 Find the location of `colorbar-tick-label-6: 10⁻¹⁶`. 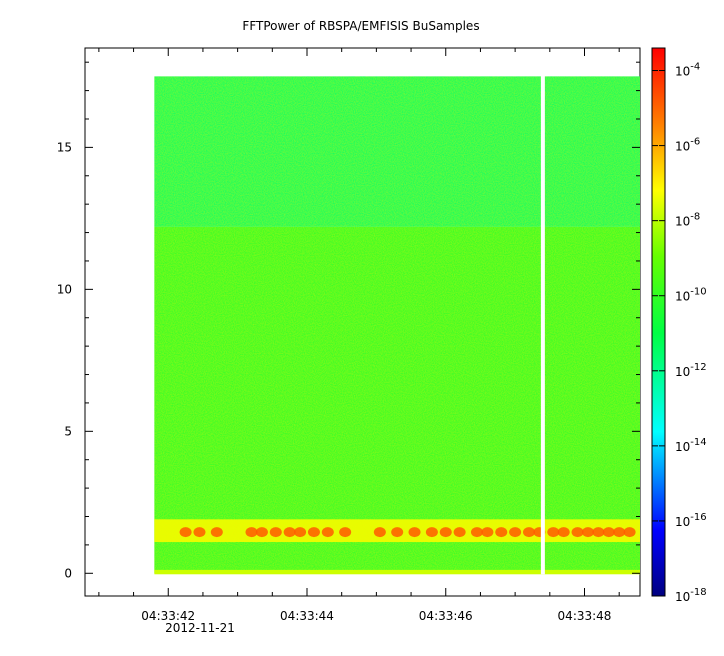

colorbar-tick-label-6: 10⁻¹⁶ is located at coordinates (691, 520).